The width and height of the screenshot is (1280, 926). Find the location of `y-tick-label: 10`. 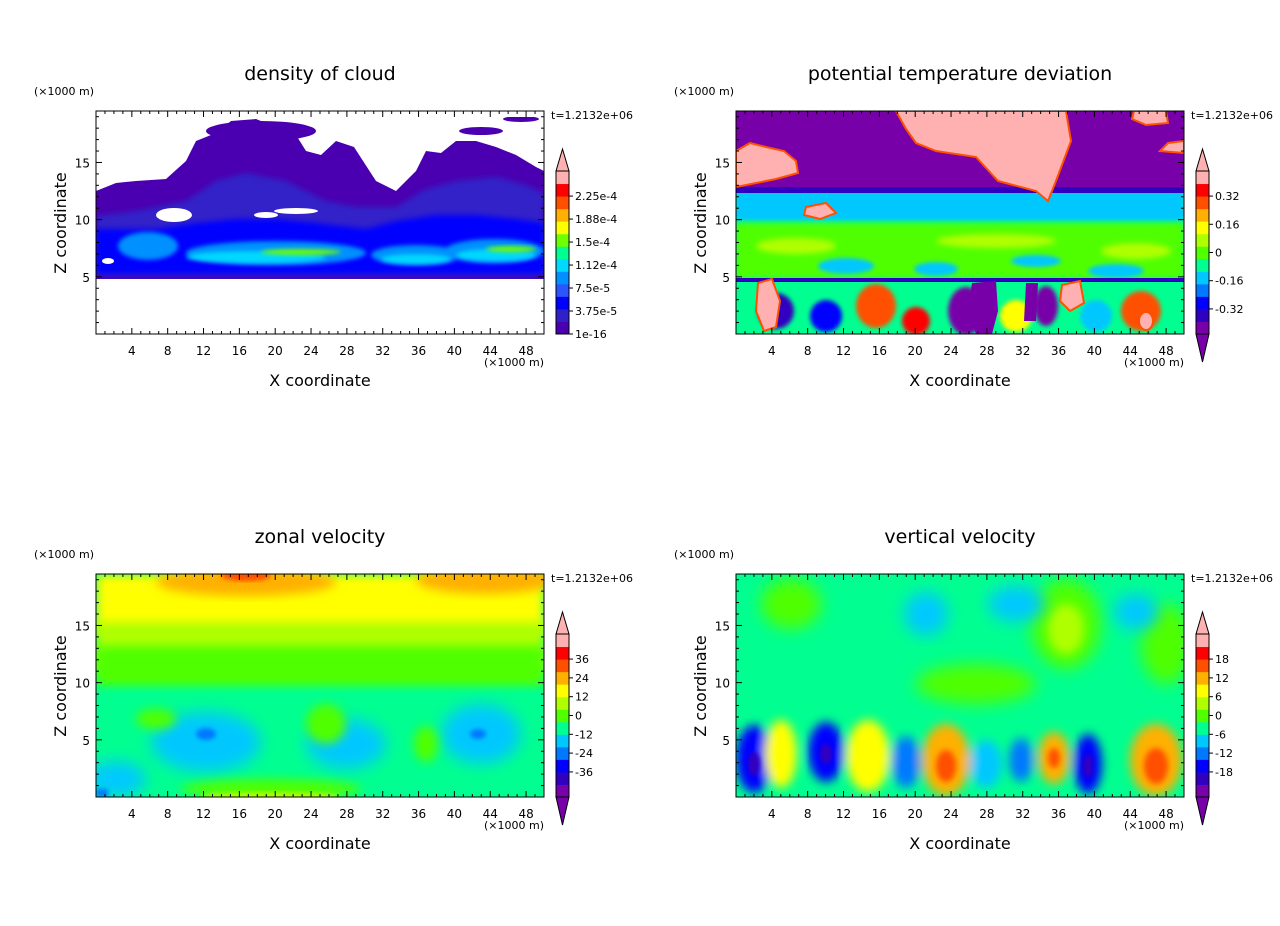

y-tick-label: 10 is located at coordinates (722, 221).